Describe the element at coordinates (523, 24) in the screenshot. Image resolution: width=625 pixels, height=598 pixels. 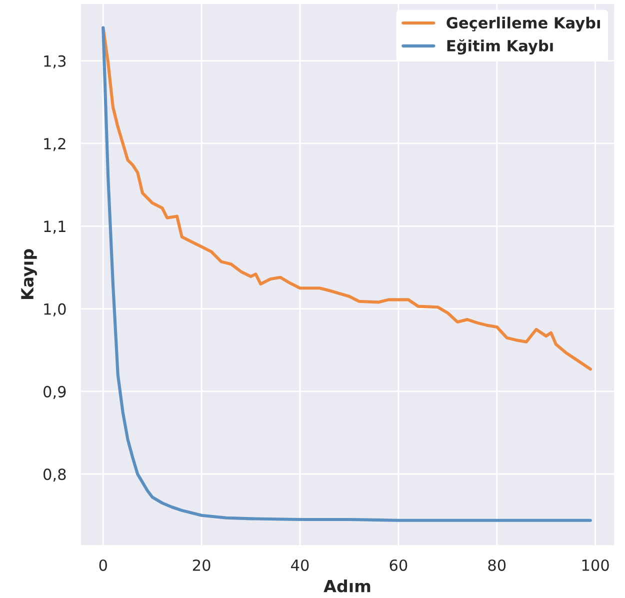
I see `legend-label: Geçerlileme Kaybı` at that location.